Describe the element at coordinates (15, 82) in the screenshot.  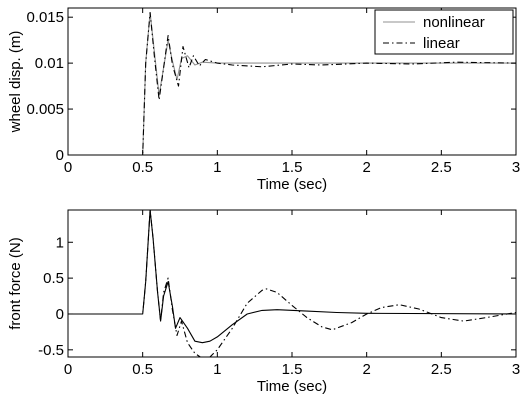
I see `wheel-displacement-y-axis-label: wheel disp. (m)` at that location.